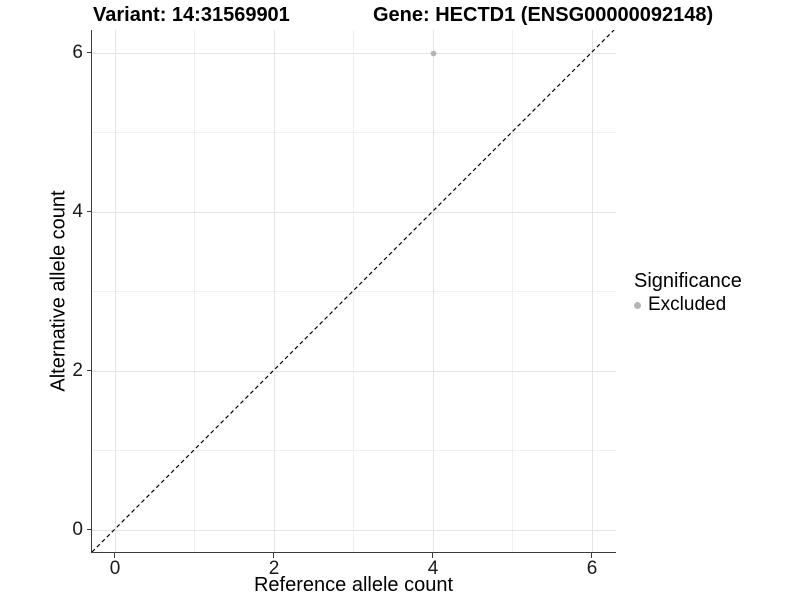  I want to click on plot-title-gene: Gene: HECTD1 (ENSG00000092148), so click(543, 15).